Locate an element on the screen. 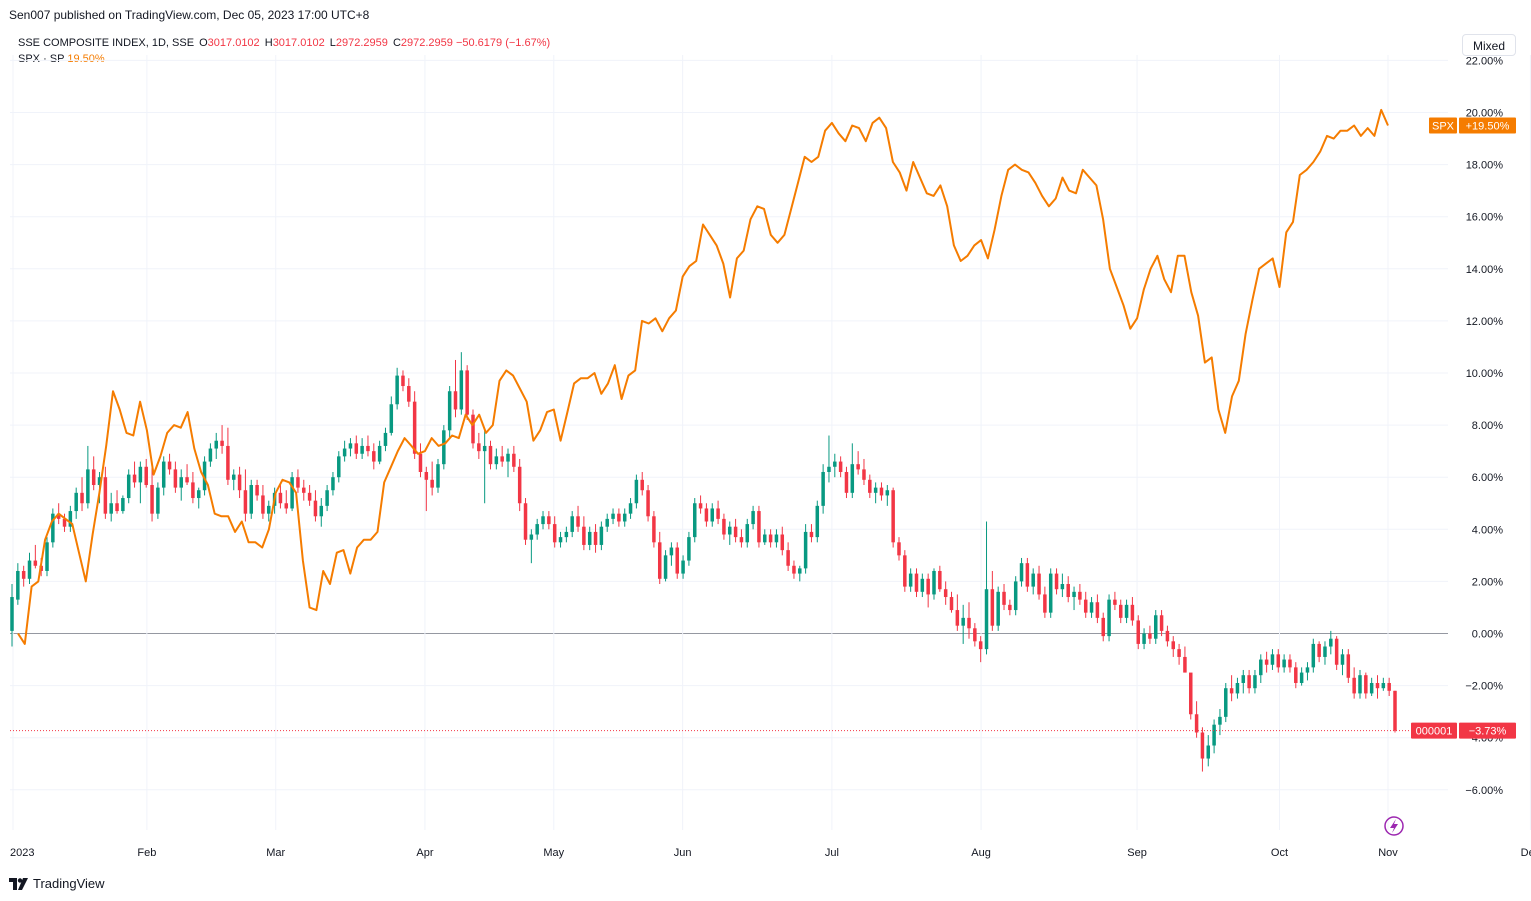 The height and width of the screenshot is (901, 1531). y-tick-label: 4.00% is located at coordinates (1487, 530).